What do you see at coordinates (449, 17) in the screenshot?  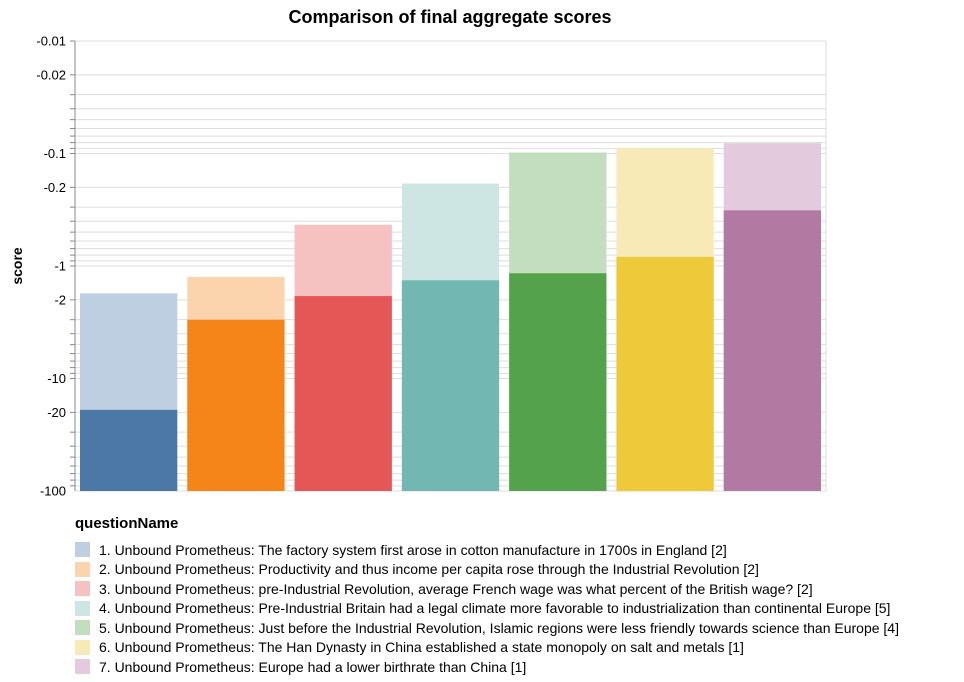 I see `chart-title: Comparison of final aggregate scores` at bounding box center [449, 17].